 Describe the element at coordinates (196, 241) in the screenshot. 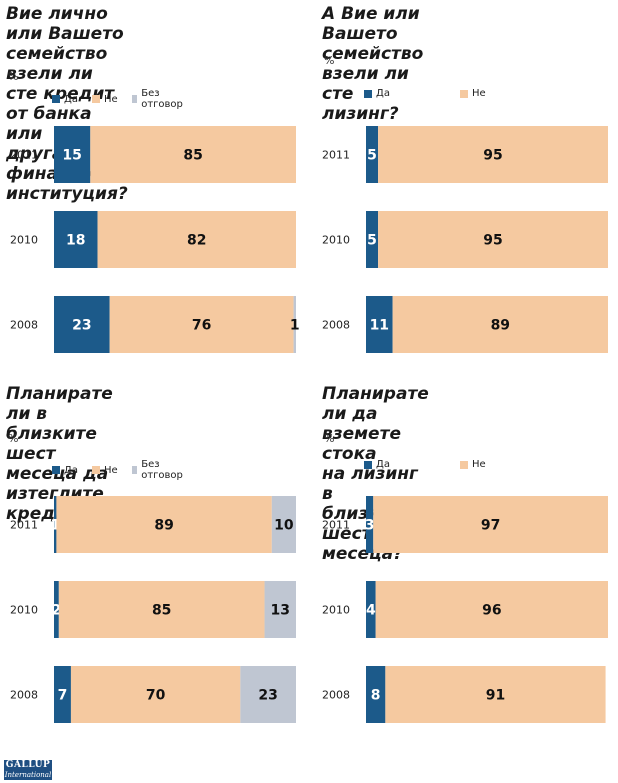

I see `value-label: 82` at that location.